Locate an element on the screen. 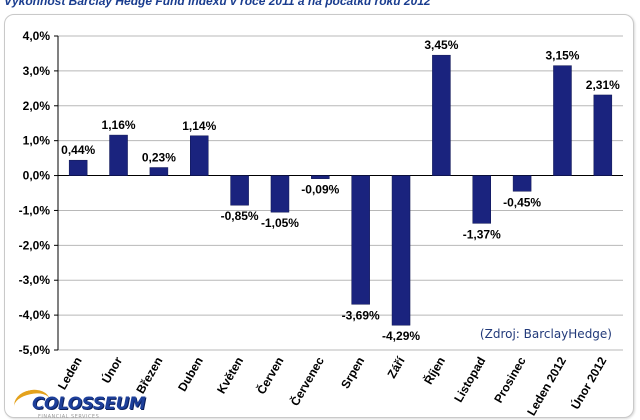  logo-wordmark: COLOSSEUM is located at coordinates (89, 404).